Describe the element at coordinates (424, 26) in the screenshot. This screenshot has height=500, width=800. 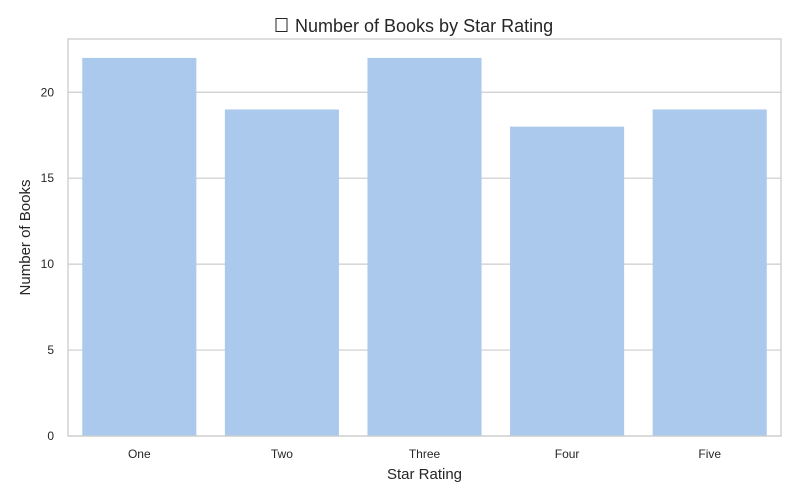
I see `chart-title-text: Number of Books by Star Rating` at that location.